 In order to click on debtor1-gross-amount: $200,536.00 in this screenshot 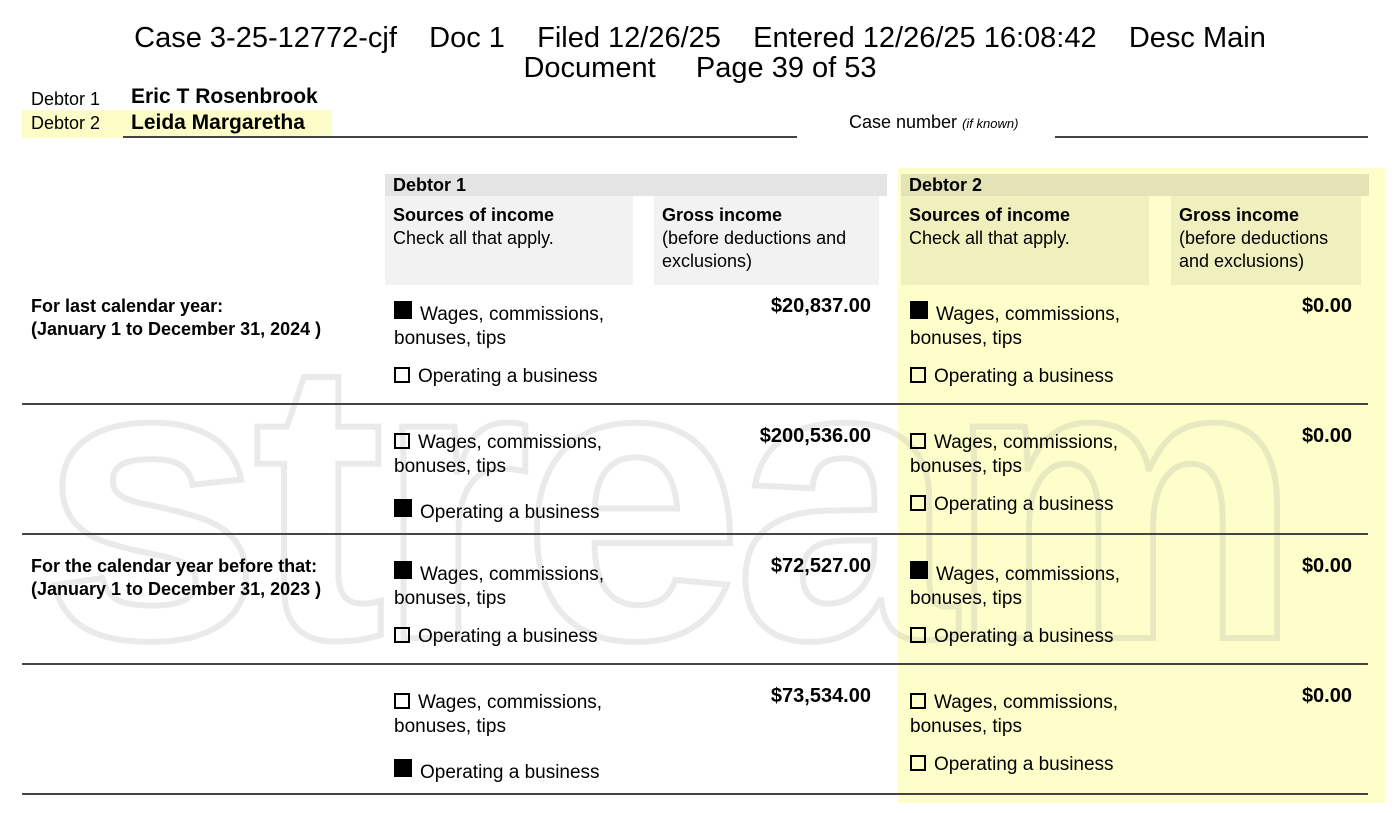, I will do `click(815, 436)`.